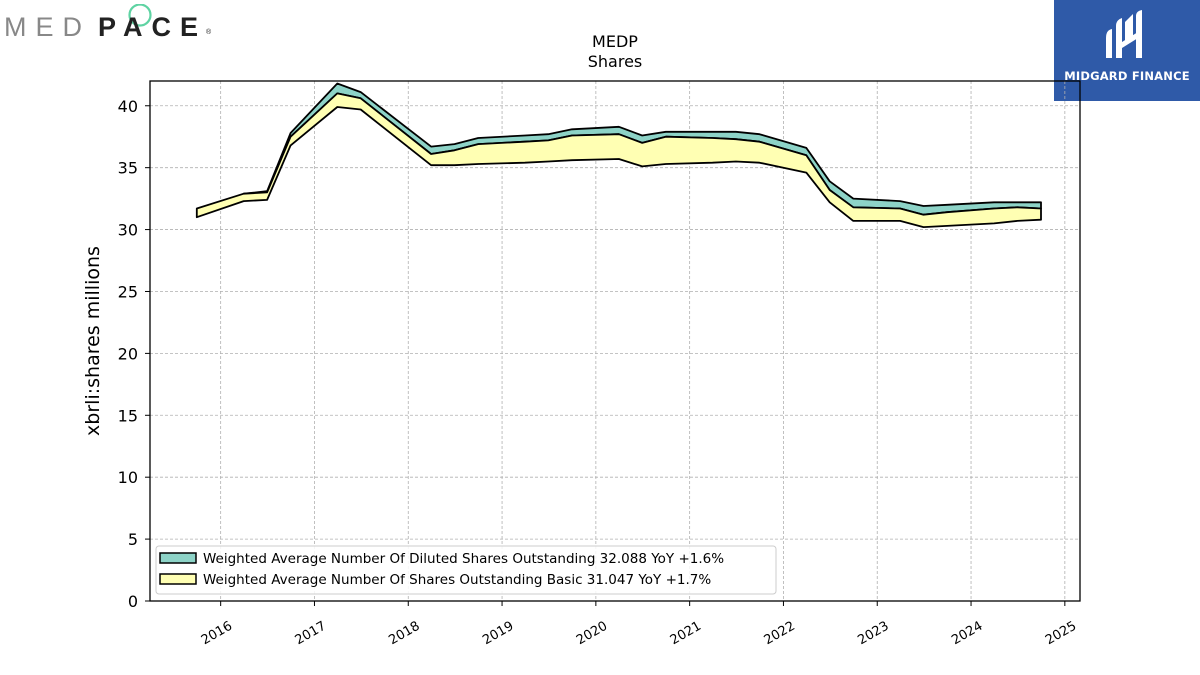  Describe the element at coordinates (128, 353) in the screenshot. I see `y-tick-label: 20` at that location.